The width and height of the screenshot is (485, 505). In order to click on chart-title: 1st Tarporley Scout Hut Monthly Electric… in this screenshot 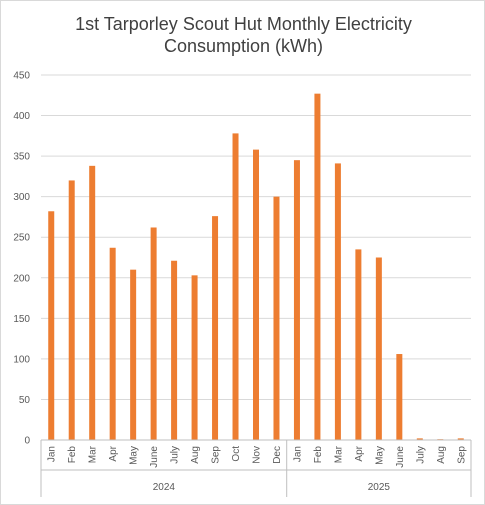, I will do `click(243, 35)`.